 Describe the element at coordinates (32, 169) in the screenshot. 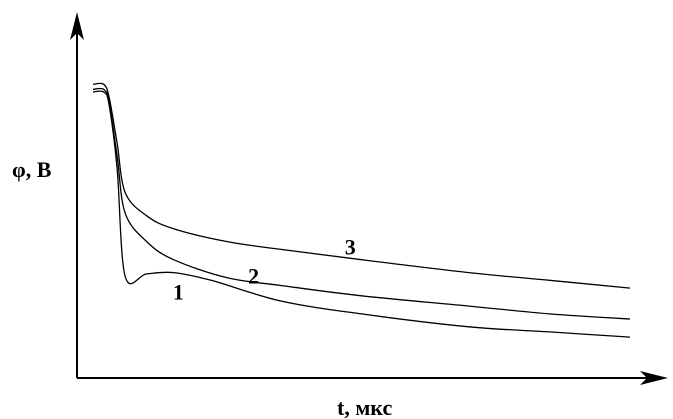

I see `y-axis-label: φ, В` at that location.